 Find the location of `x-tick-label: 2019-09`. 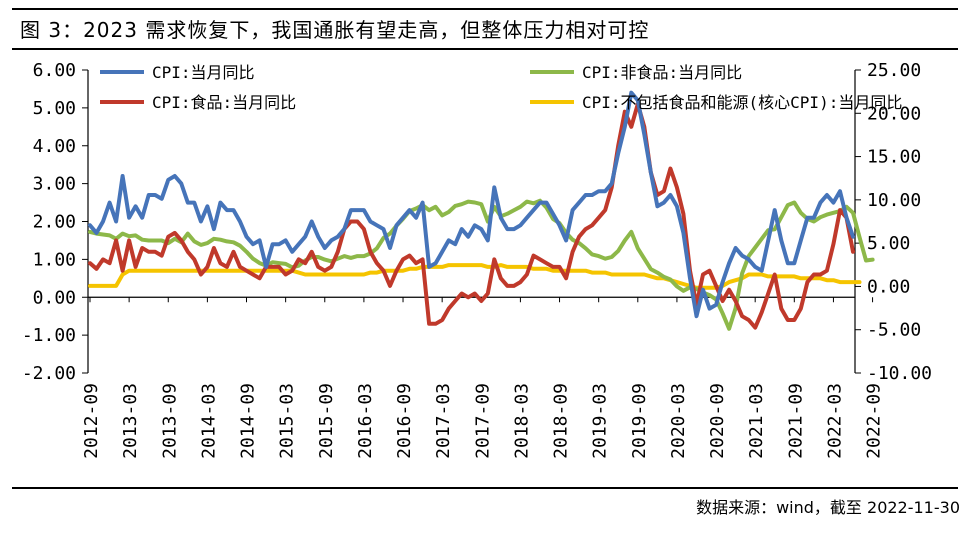

x-tick-label: 2019-09 is located at coordinates (639, 421).